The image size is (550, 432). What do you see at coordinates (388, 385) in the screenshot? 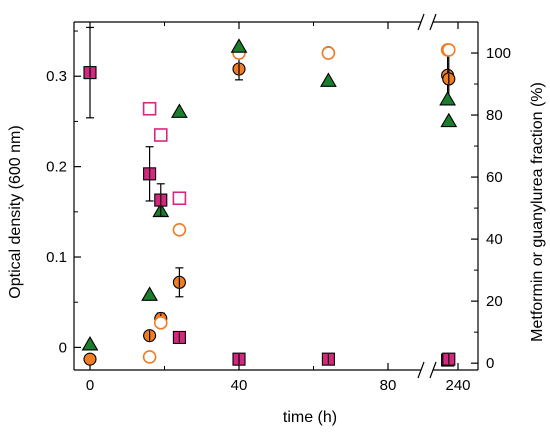
I see `x-tick-label: 80` at bounding box center [388, 385].